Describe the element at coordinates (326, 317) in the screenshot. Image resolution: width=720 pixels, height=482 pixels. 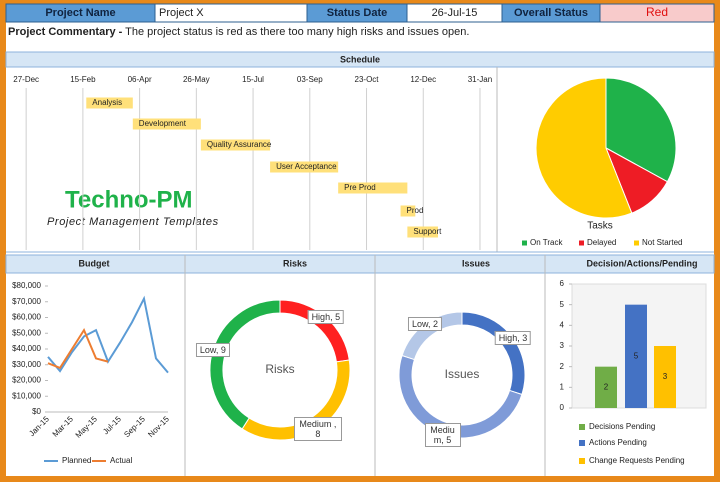
I see `data-label: High, 5` at that location.